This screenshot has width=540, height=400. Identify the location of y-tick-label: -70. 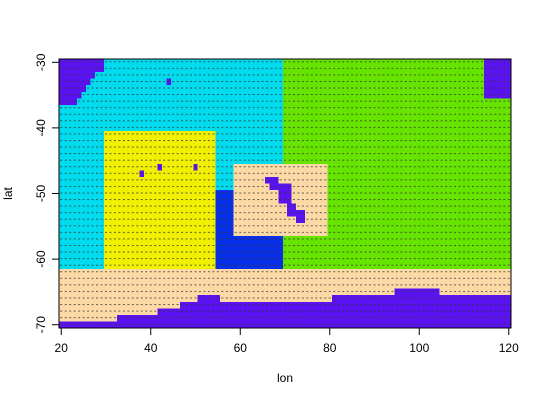
(41, 325).